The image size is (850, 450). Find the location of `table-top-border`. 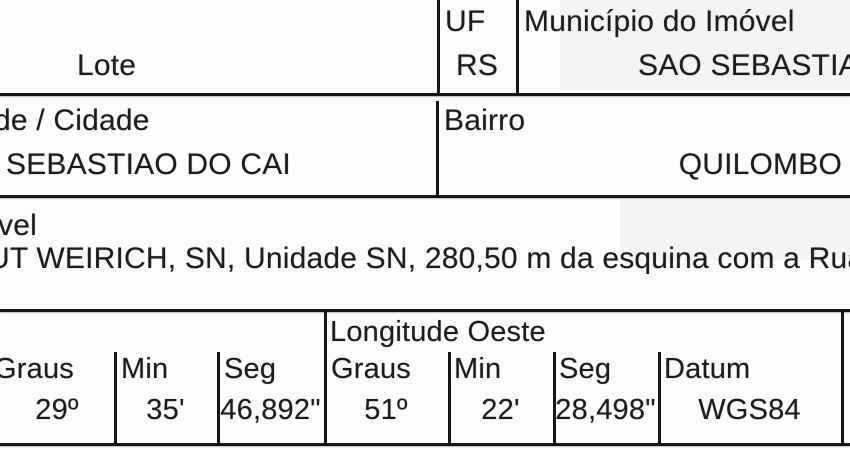

table-top-border is located at coordinates (425, 310).